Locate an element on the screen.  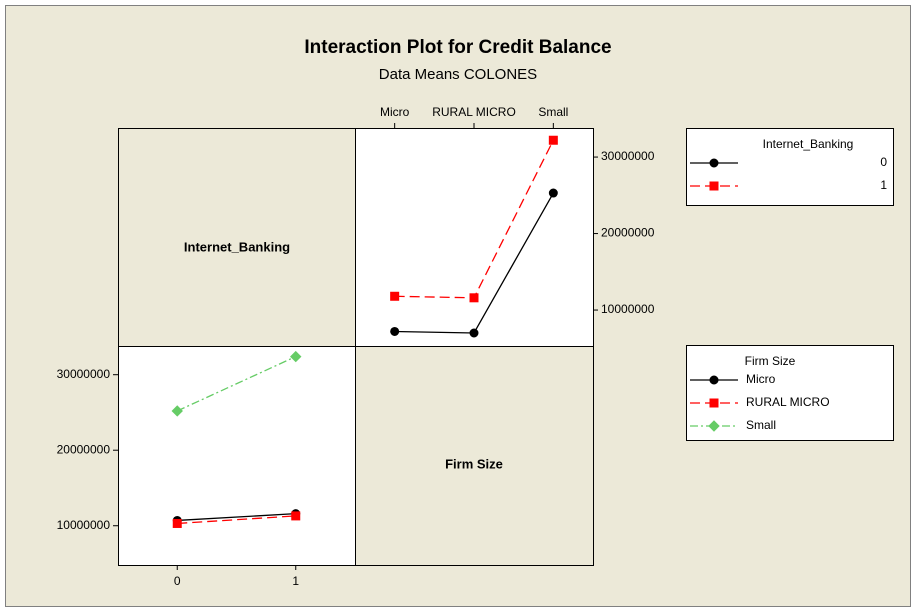
x-tick-label: Small is located at coordinates (553, 112).